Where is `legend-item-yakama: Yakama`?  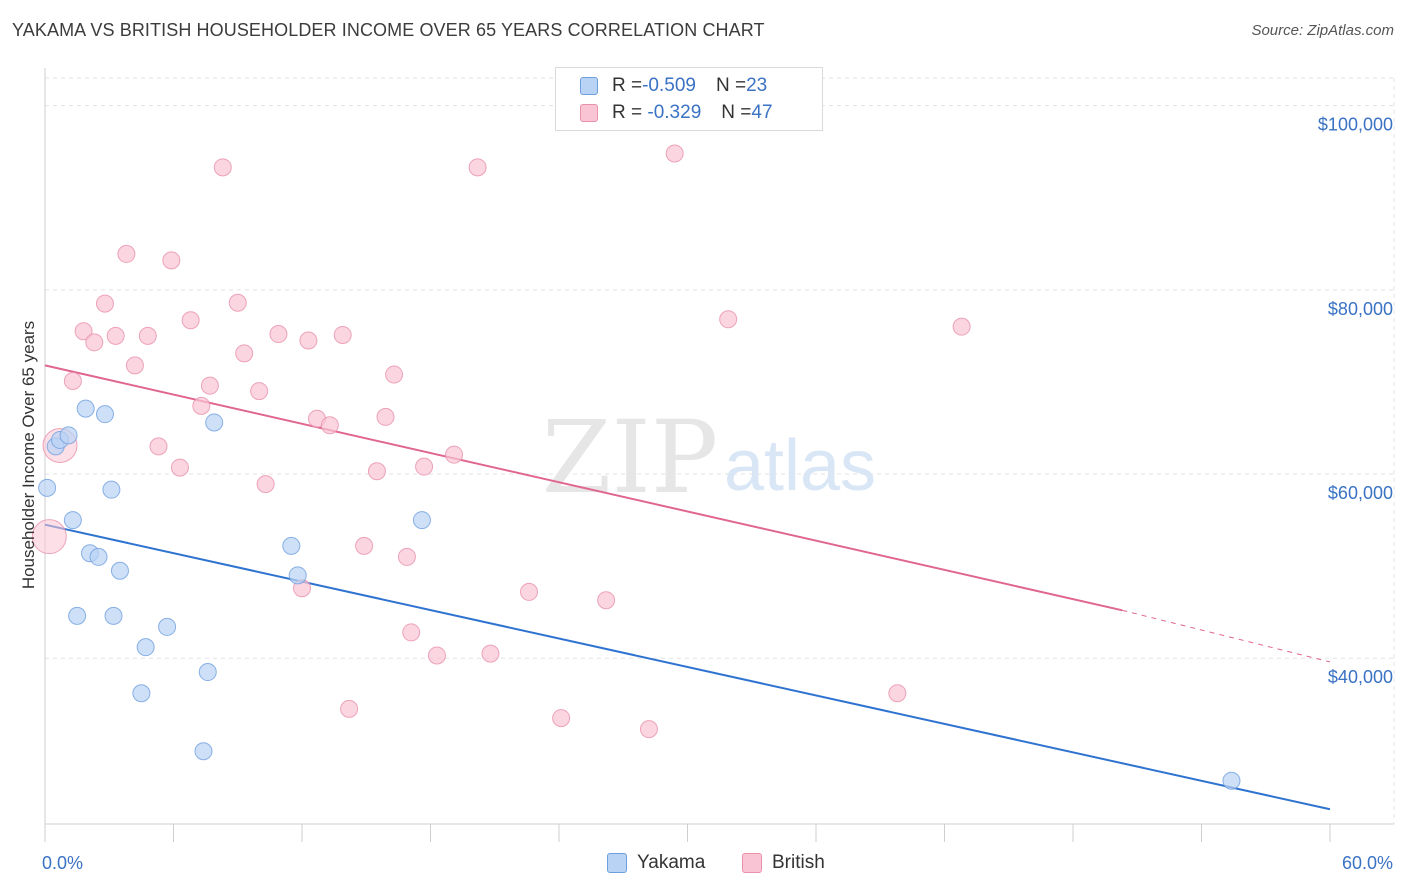 legend-item-yakama: Yakama is located at coordinates (656, 863).